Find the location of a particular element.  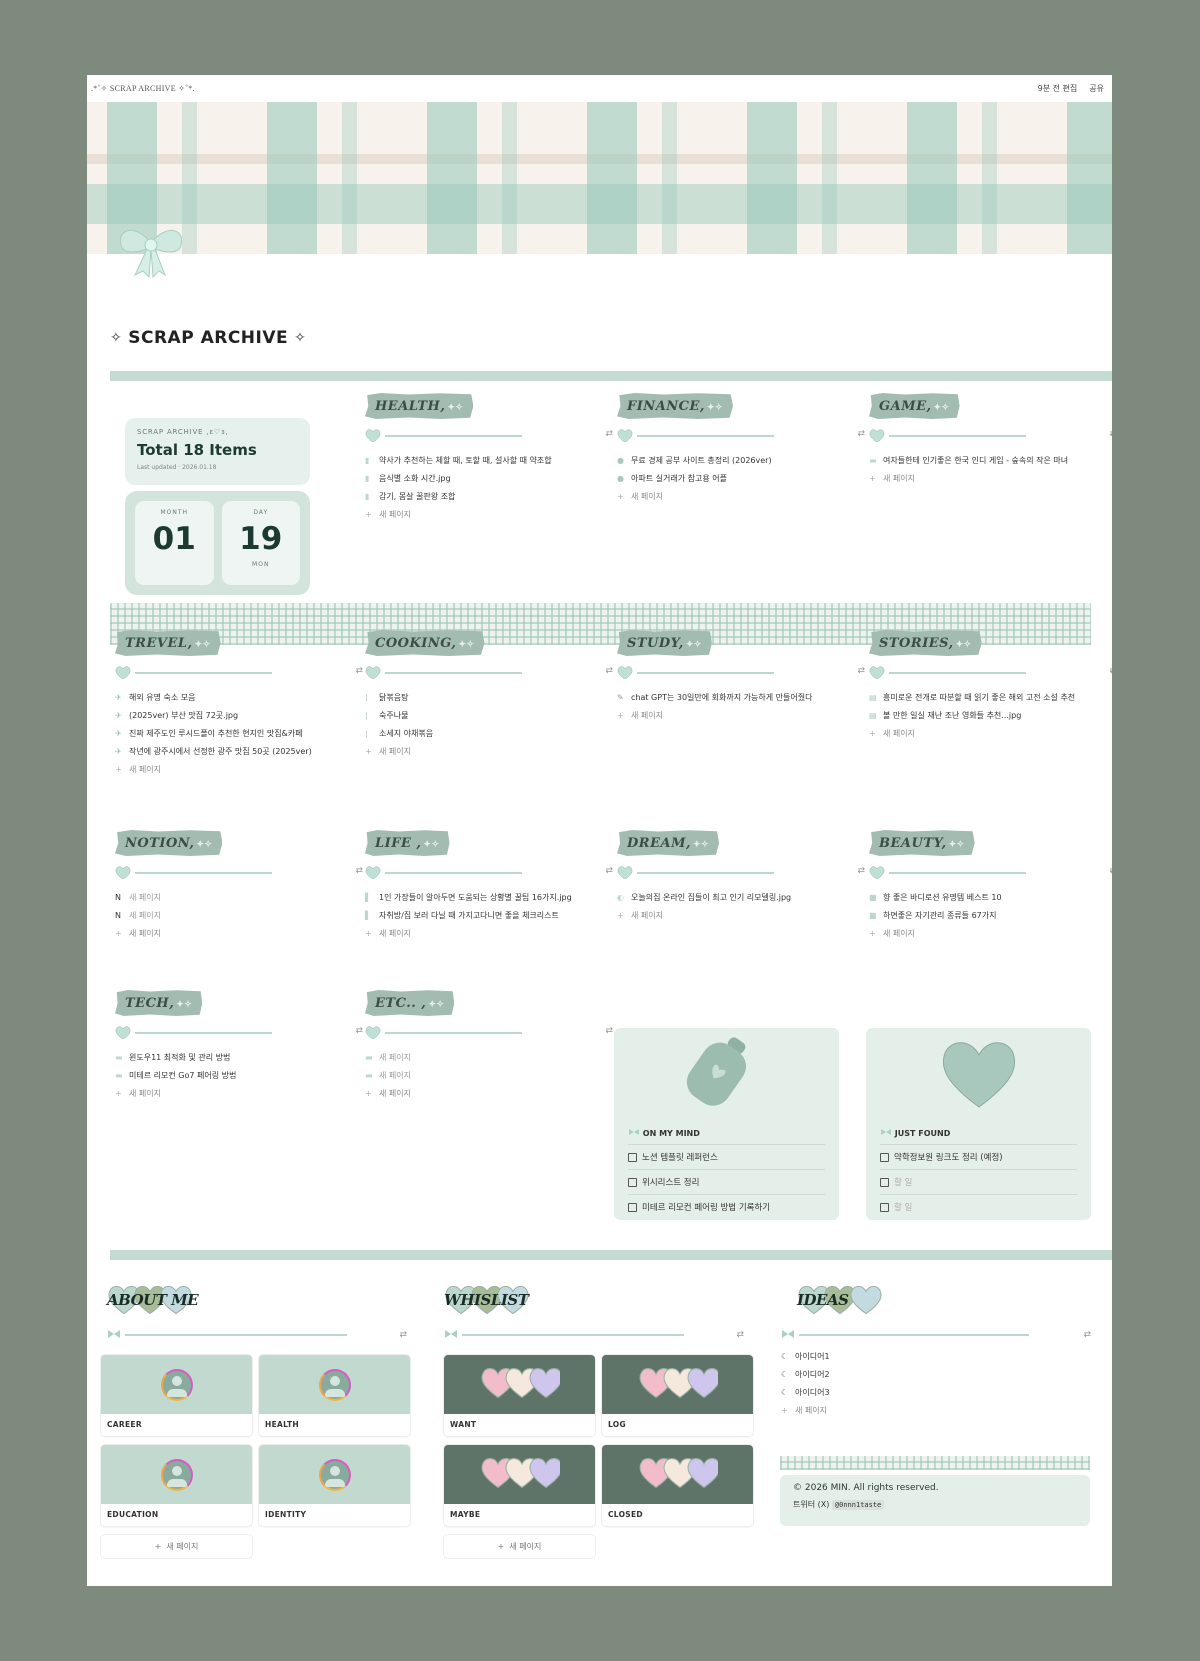

category-tag: NOTION, ✦✧ is located at coordinates (169, 843).